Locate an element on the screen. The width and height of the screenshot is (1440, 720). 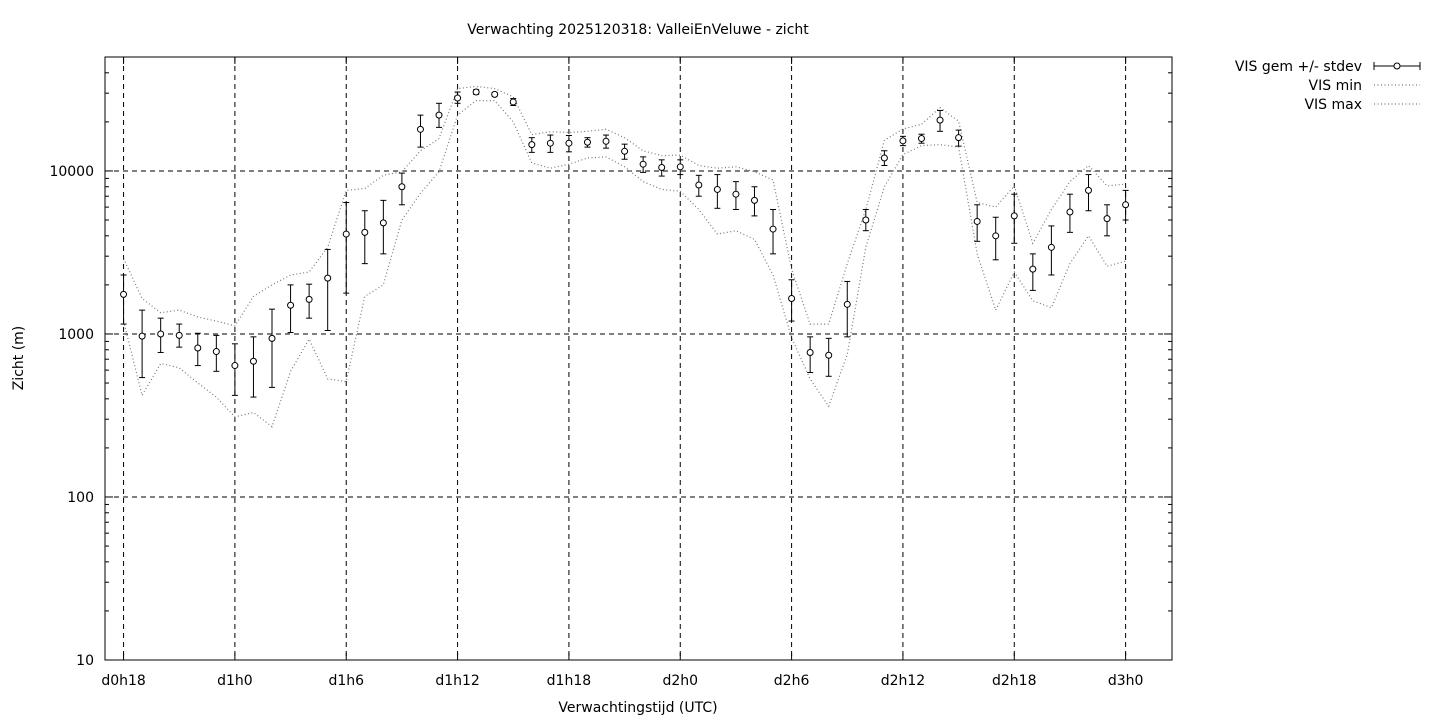
legend-label: VIS max is located at coordinates (1333, 105).